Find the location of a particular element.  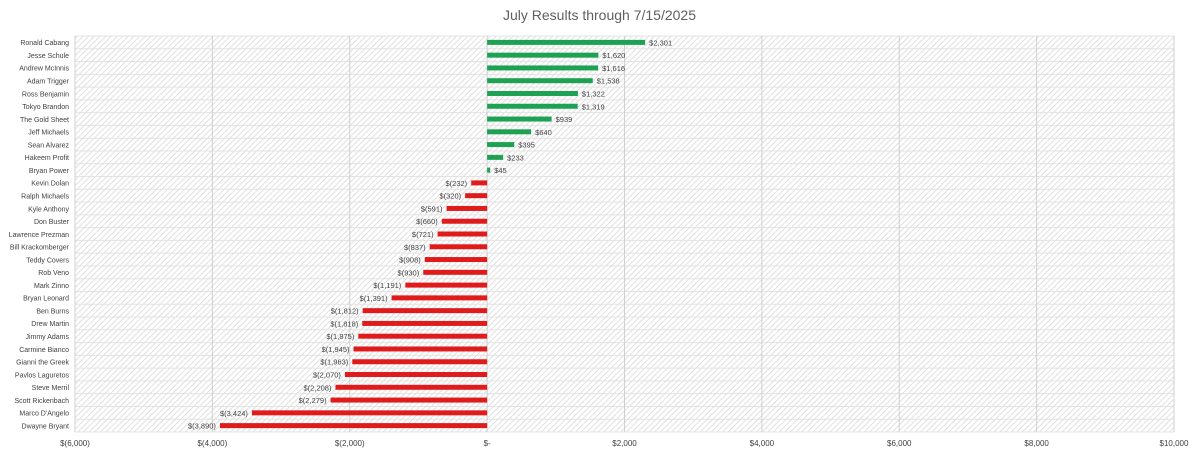

category-label: Jimmy Adams is located at coordinates (47, 337).